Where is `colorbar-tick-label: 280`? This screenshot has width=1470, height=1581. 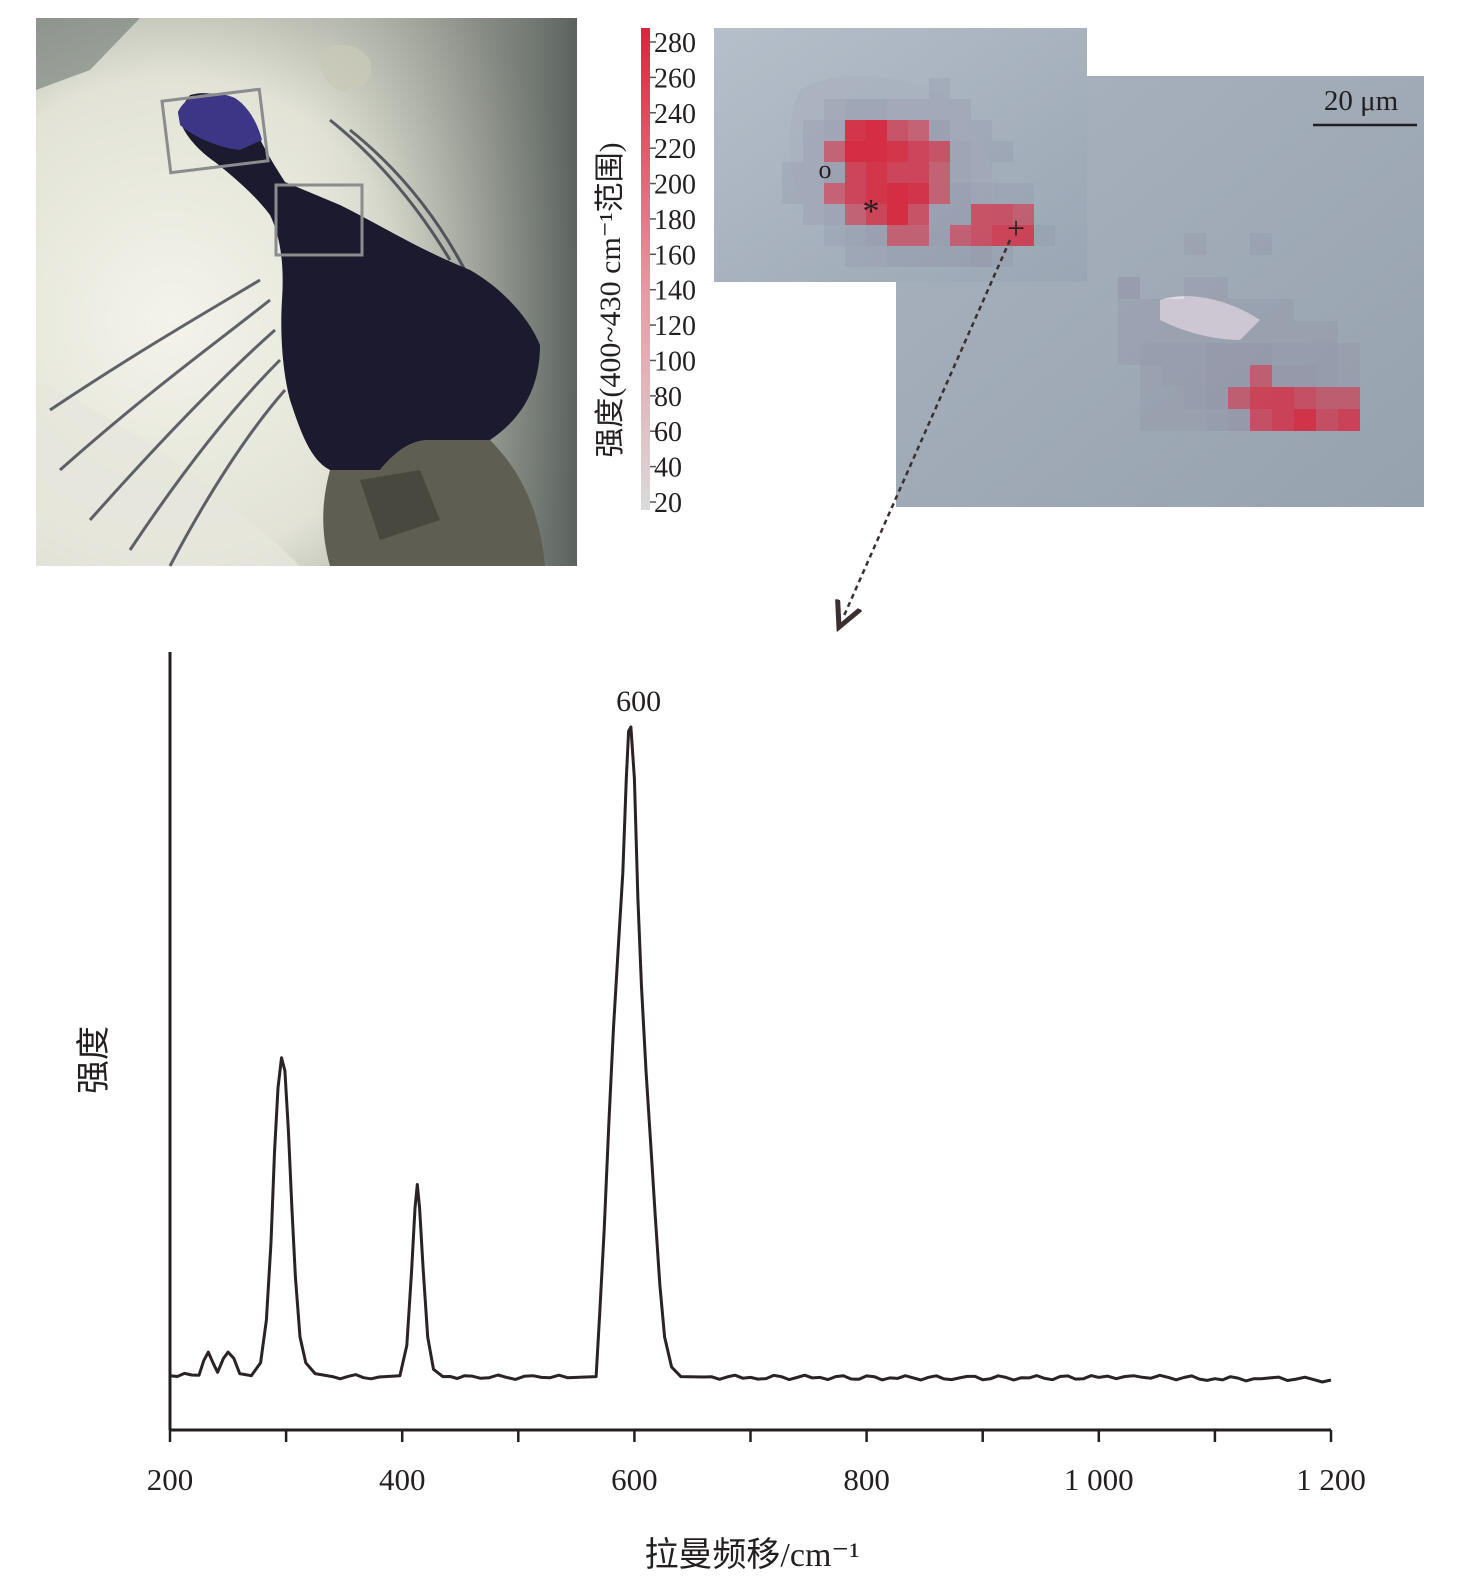
colorbar-tick-label: 280 is located at coordinates (675, 43).